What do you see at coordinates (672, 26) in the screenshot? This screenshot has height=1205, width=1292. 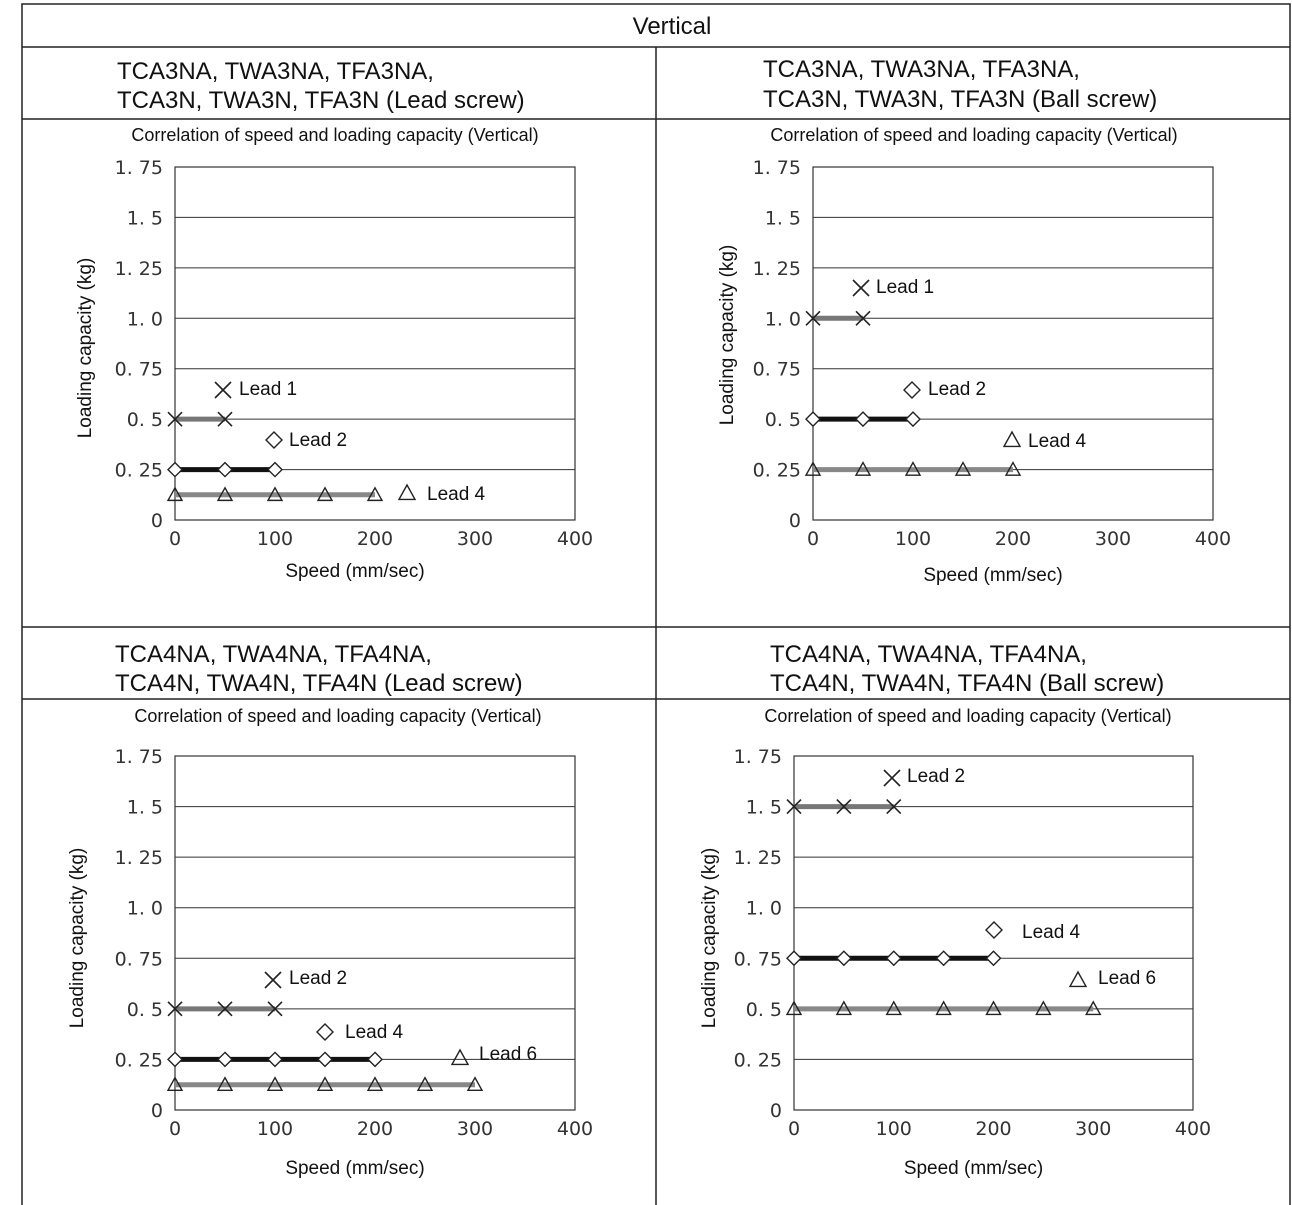 I see `table-header-title: Vertical` at bounding box center [672, 26].